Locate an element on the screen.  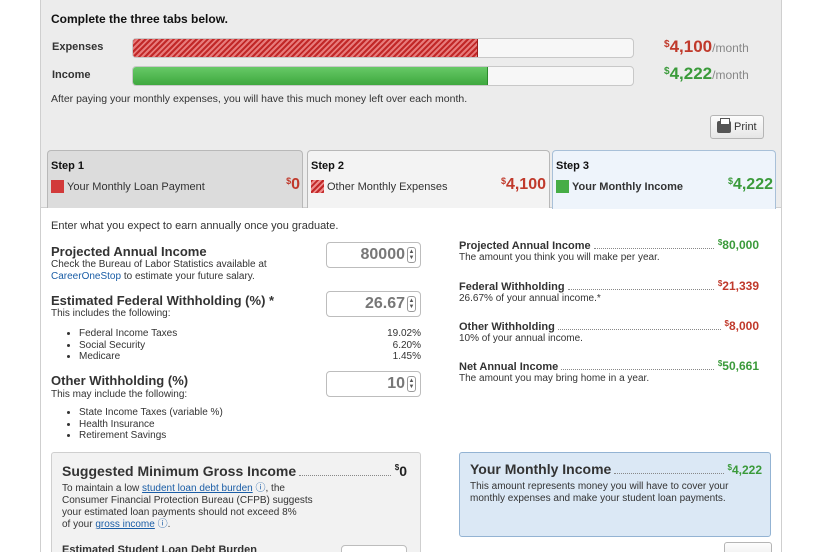
expenses-label: Expenses is located at coordinates (78, 47).